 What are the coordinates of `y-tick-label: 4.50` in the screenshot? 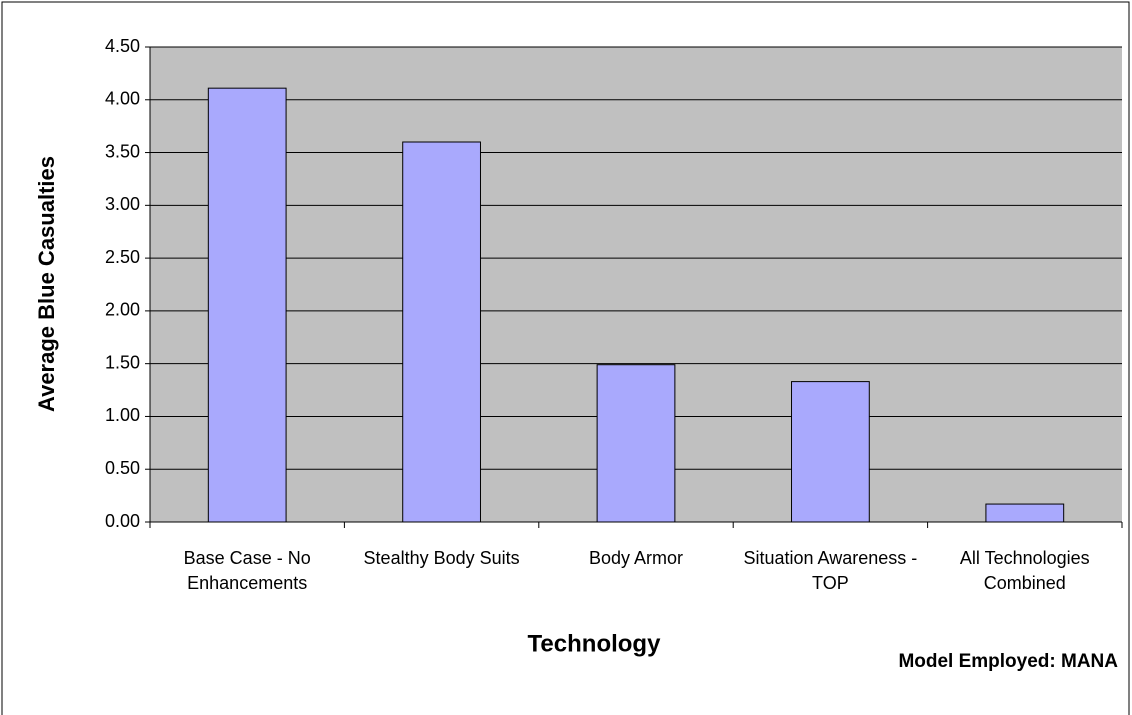 It's located at (122, 46).